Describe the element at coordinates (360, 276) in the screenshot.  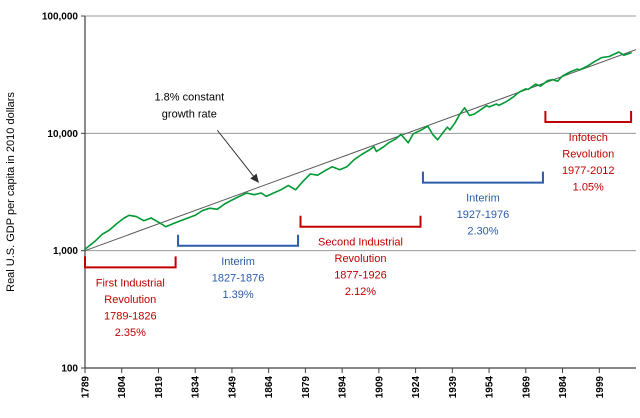
I see `era-bracket-label-line: 1877-1926` at that location.